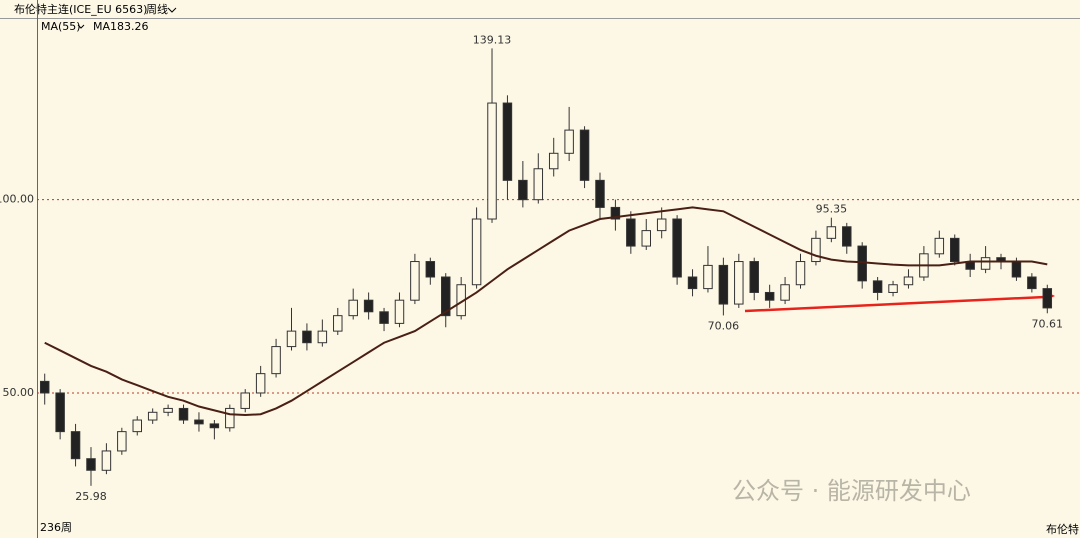 Image resolution: width=1080 pixels, height=538 pixels. What do you see at coordinates (1062, 529) in the screenshot?
I see `footer-label: 布伦特` at bounding box center [1062, 529].